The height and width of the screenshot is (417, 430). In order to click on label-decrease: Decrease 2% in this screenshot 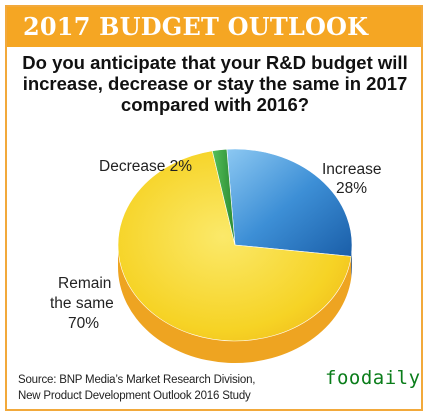, I will do `click(145, 166)`.